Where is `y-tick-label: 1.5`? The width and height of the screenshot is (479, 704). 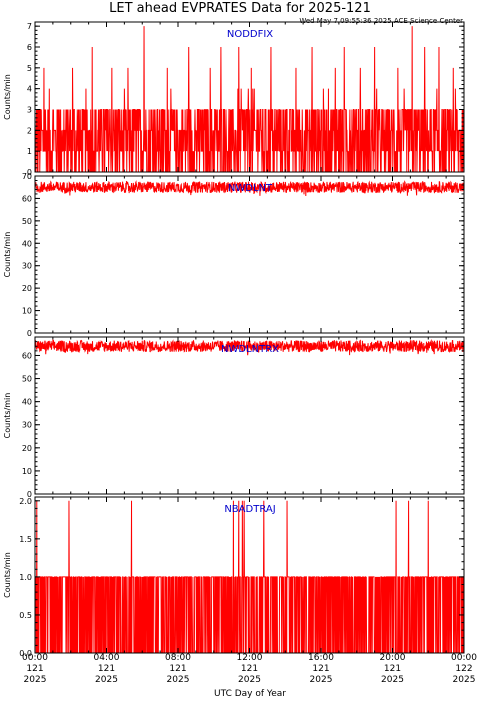
y-tick-label: 1.5 is located at coordinates (25, 539).